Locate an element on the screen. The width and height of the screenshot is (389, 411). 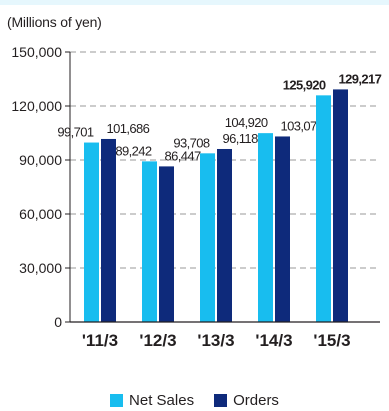
legend-item: Orders is located at coordinates (246, 400).